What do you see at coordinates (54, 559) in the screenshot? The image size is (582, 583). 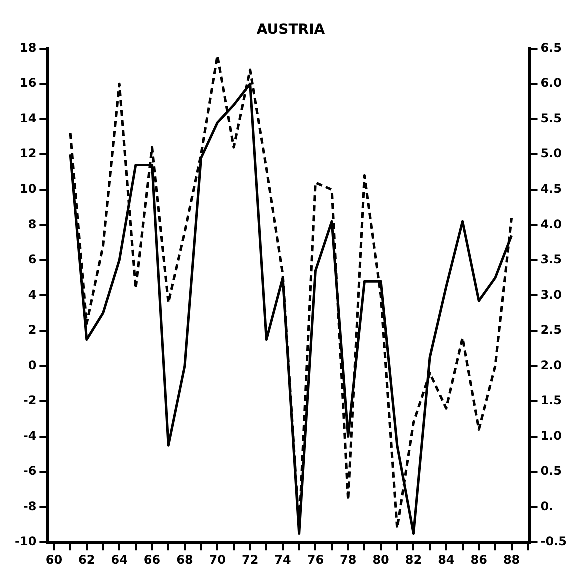 I see `x-tick-label: 60` at bounding box center [54, 559].